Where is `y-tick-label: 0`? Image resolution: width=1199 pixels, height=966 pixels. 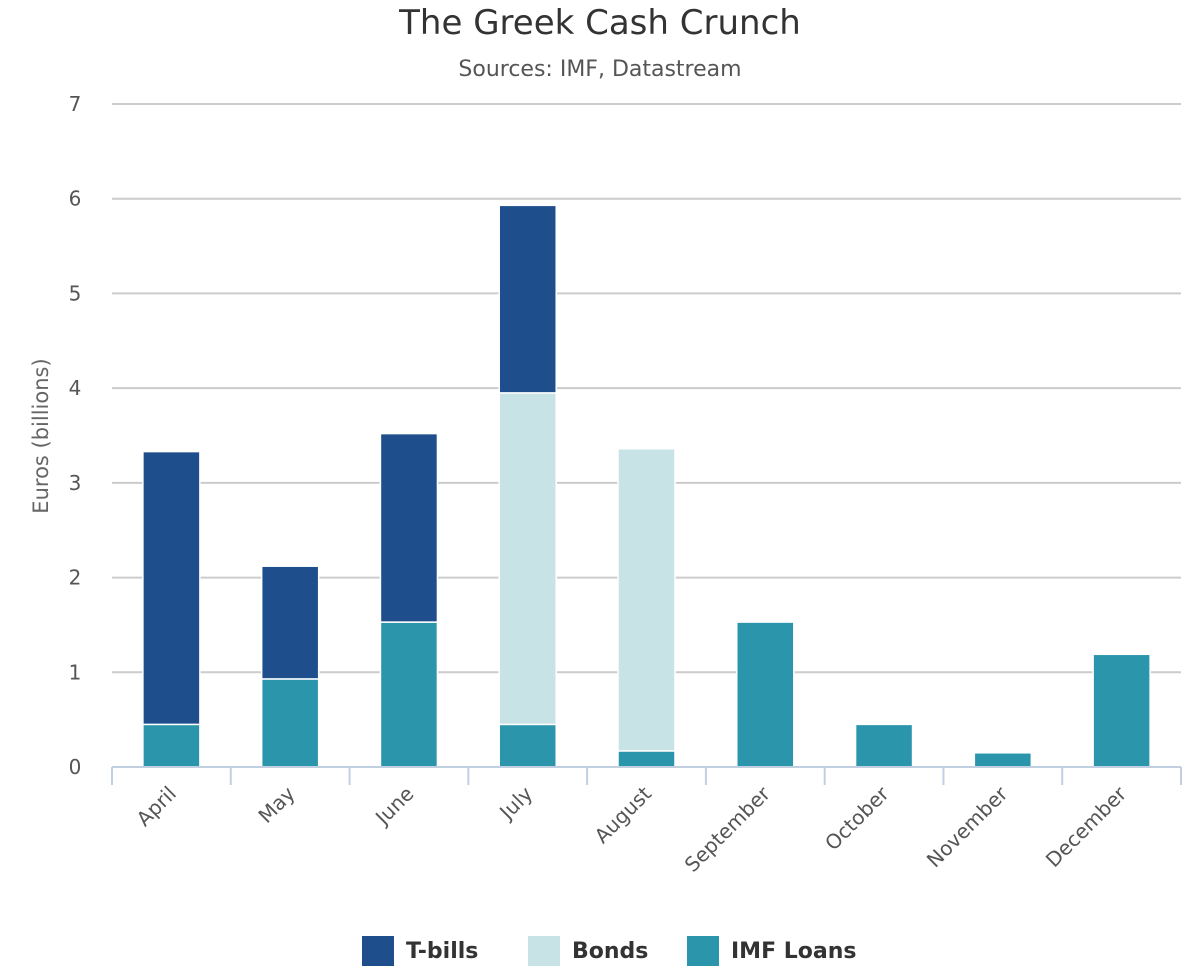 y-tick-label: 0 is located at coordinates (75, 767).